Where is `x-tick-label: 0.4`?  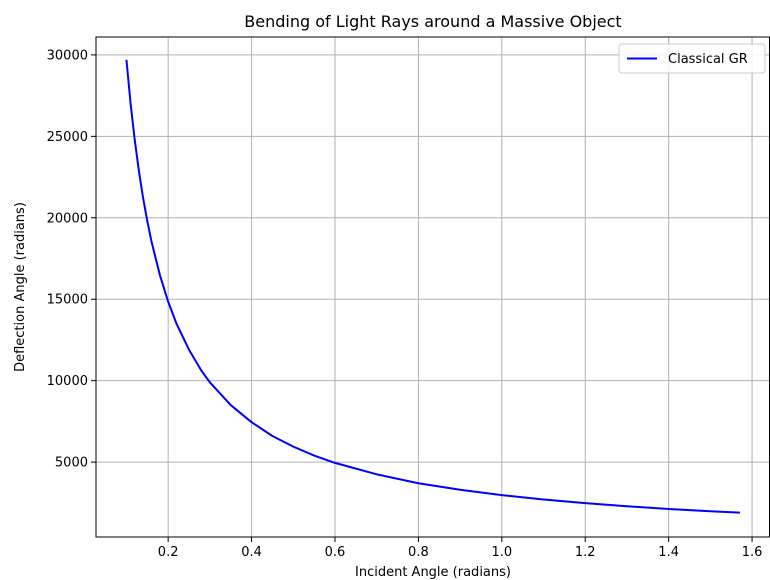 x-tick-label: 0.4 is located at coordinates (251, 552).